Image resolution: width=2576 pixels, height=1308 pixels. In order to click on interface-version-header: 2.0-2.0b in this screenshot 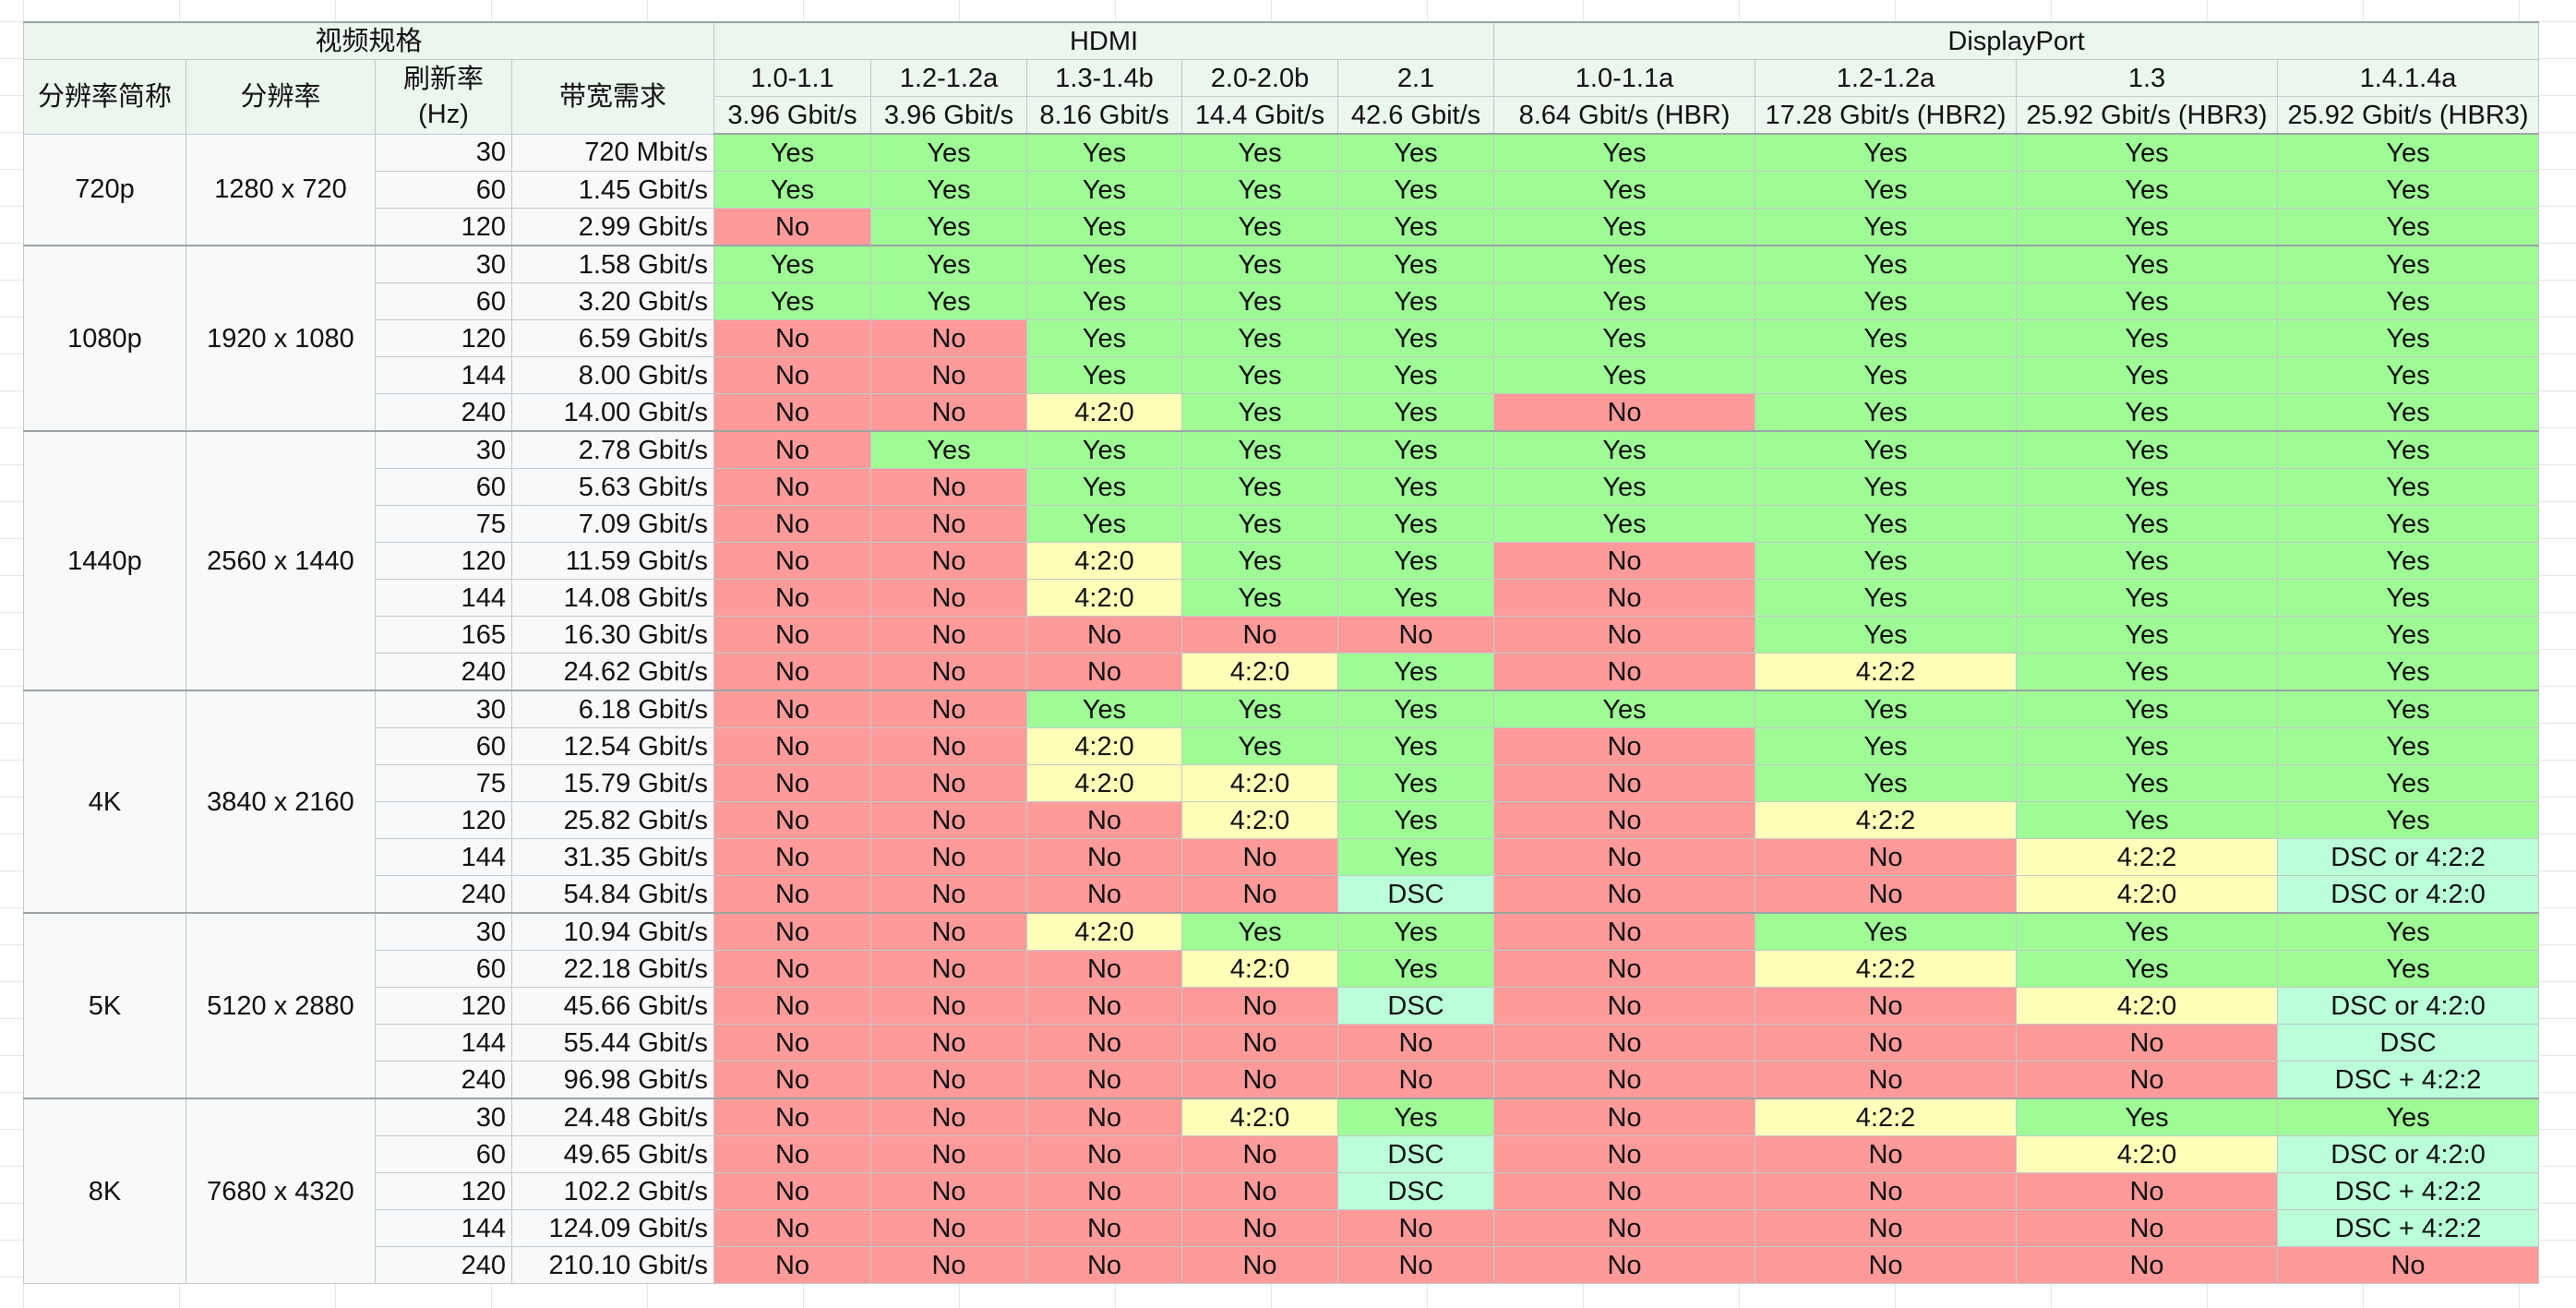, I will do `click(1260, 78)`.